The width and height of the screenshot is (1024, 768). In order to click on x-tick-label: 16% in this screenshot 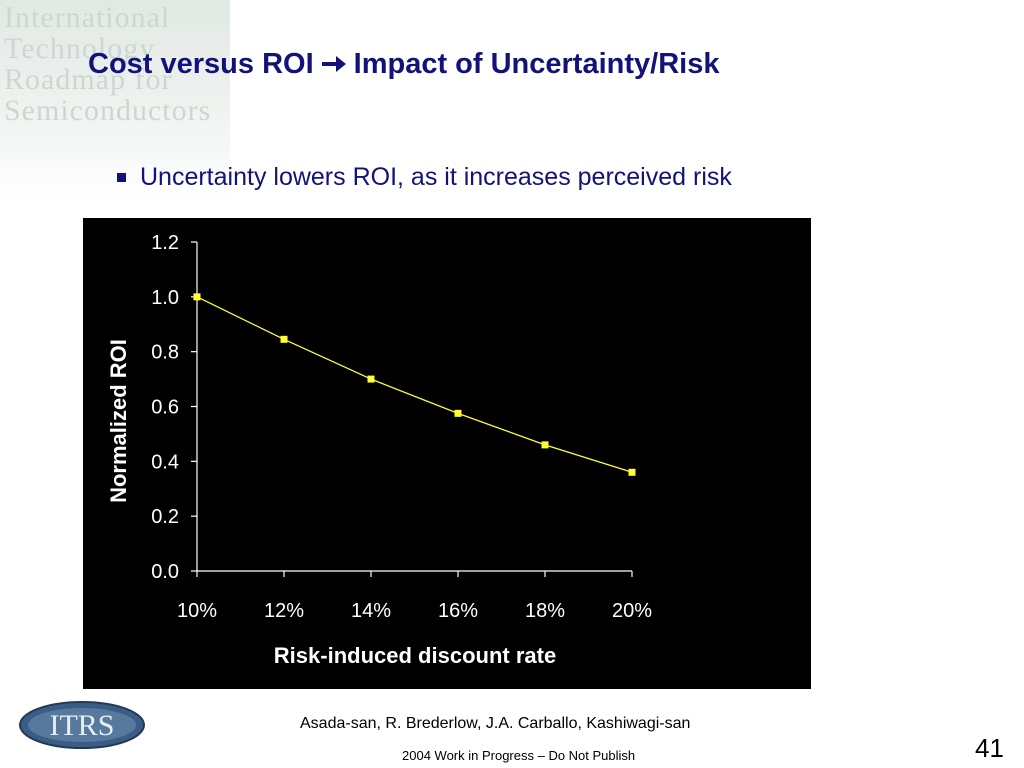, I will do `click(458, 611)`.